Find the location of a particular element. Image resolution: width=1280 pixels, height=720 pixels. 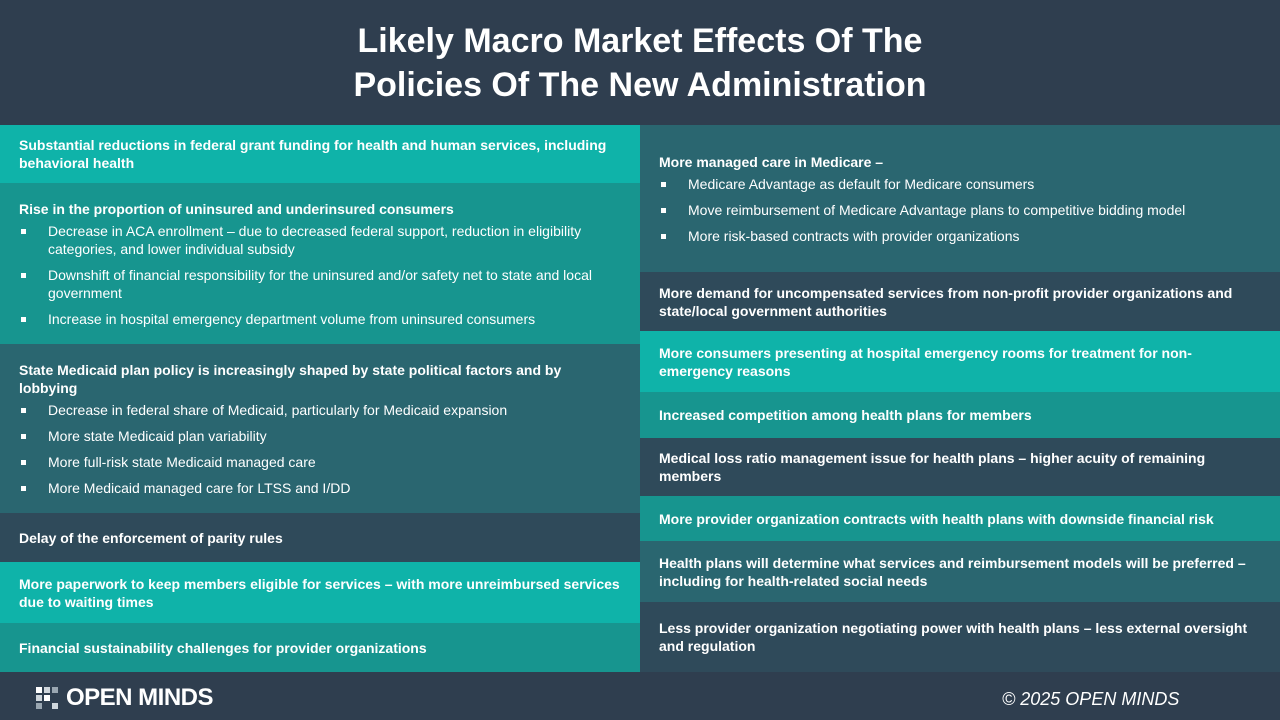

logo-text: OPEN MINDS is located at coordinates (140, 697).